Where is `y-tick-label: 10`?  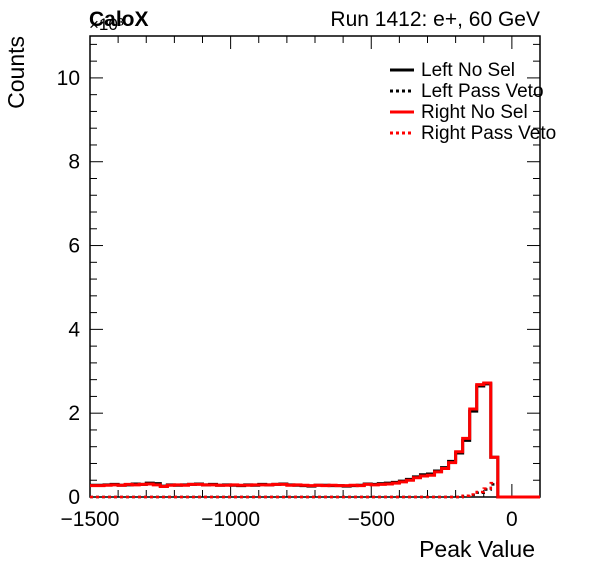
y-tick-label: 10 is located at coordinates (68, 78).